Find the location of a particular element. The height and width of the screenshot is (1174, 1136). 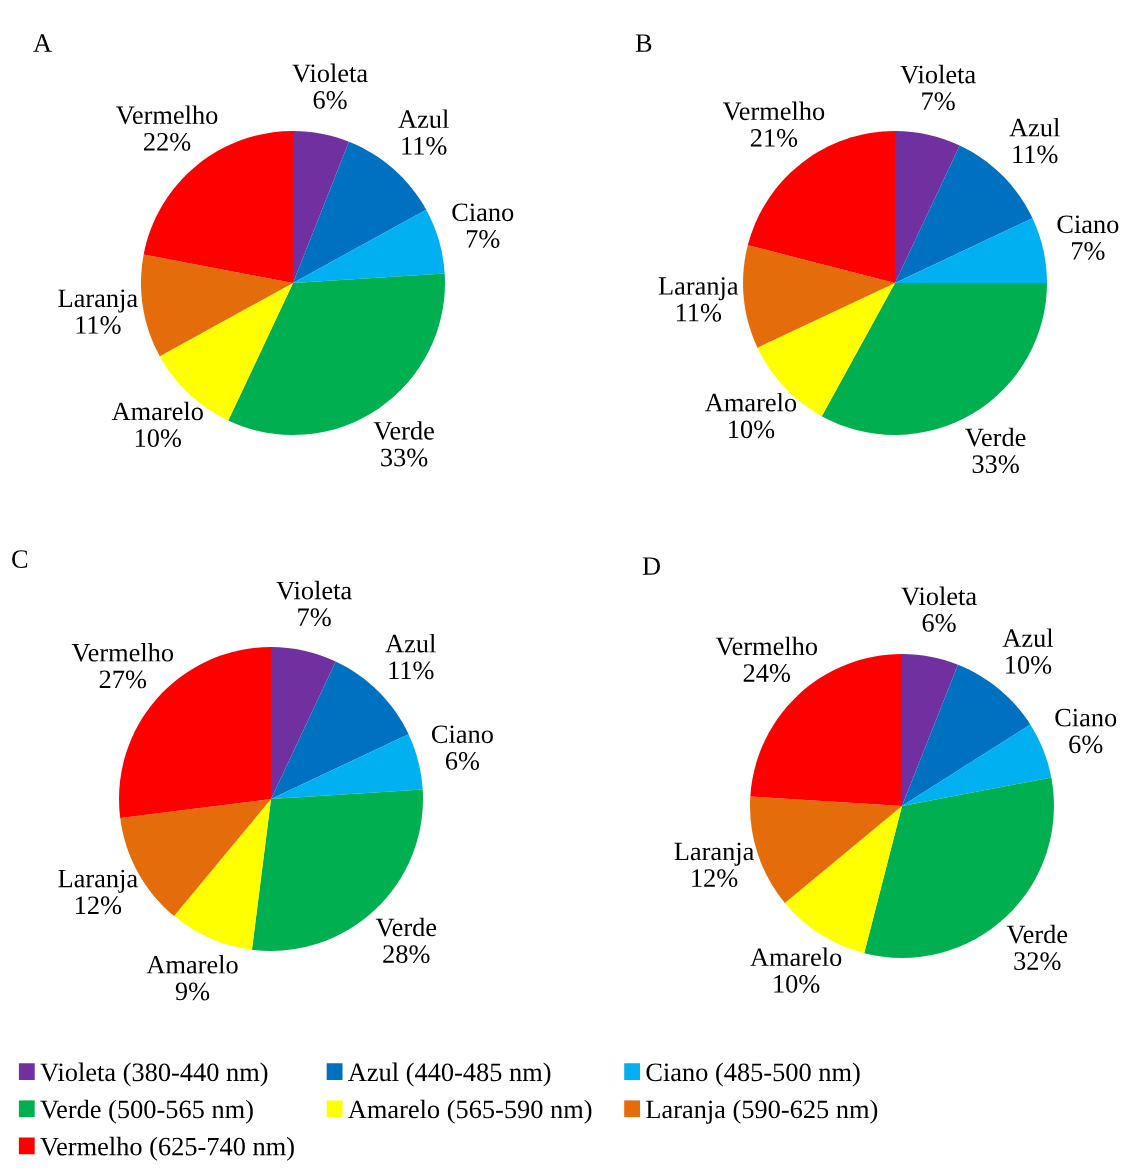

category-label: Violeta (380-440 nm) is located at coordinates (154, 1074).